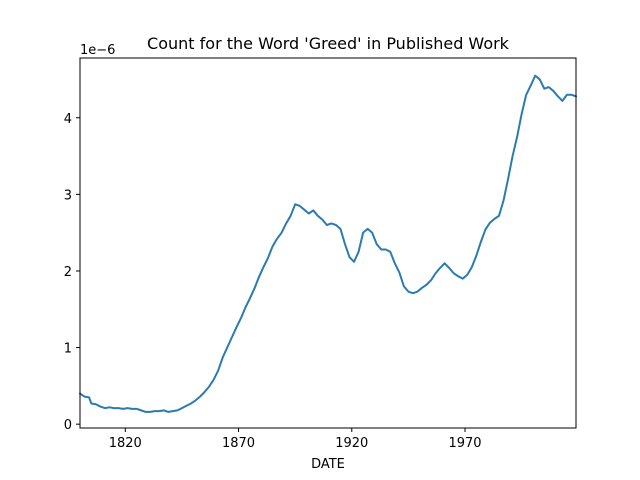  What do you see at coordinates (125, 443) in the screenshot?
I see `x-tick-label-0: 1820` at bounding box center [125, 443].